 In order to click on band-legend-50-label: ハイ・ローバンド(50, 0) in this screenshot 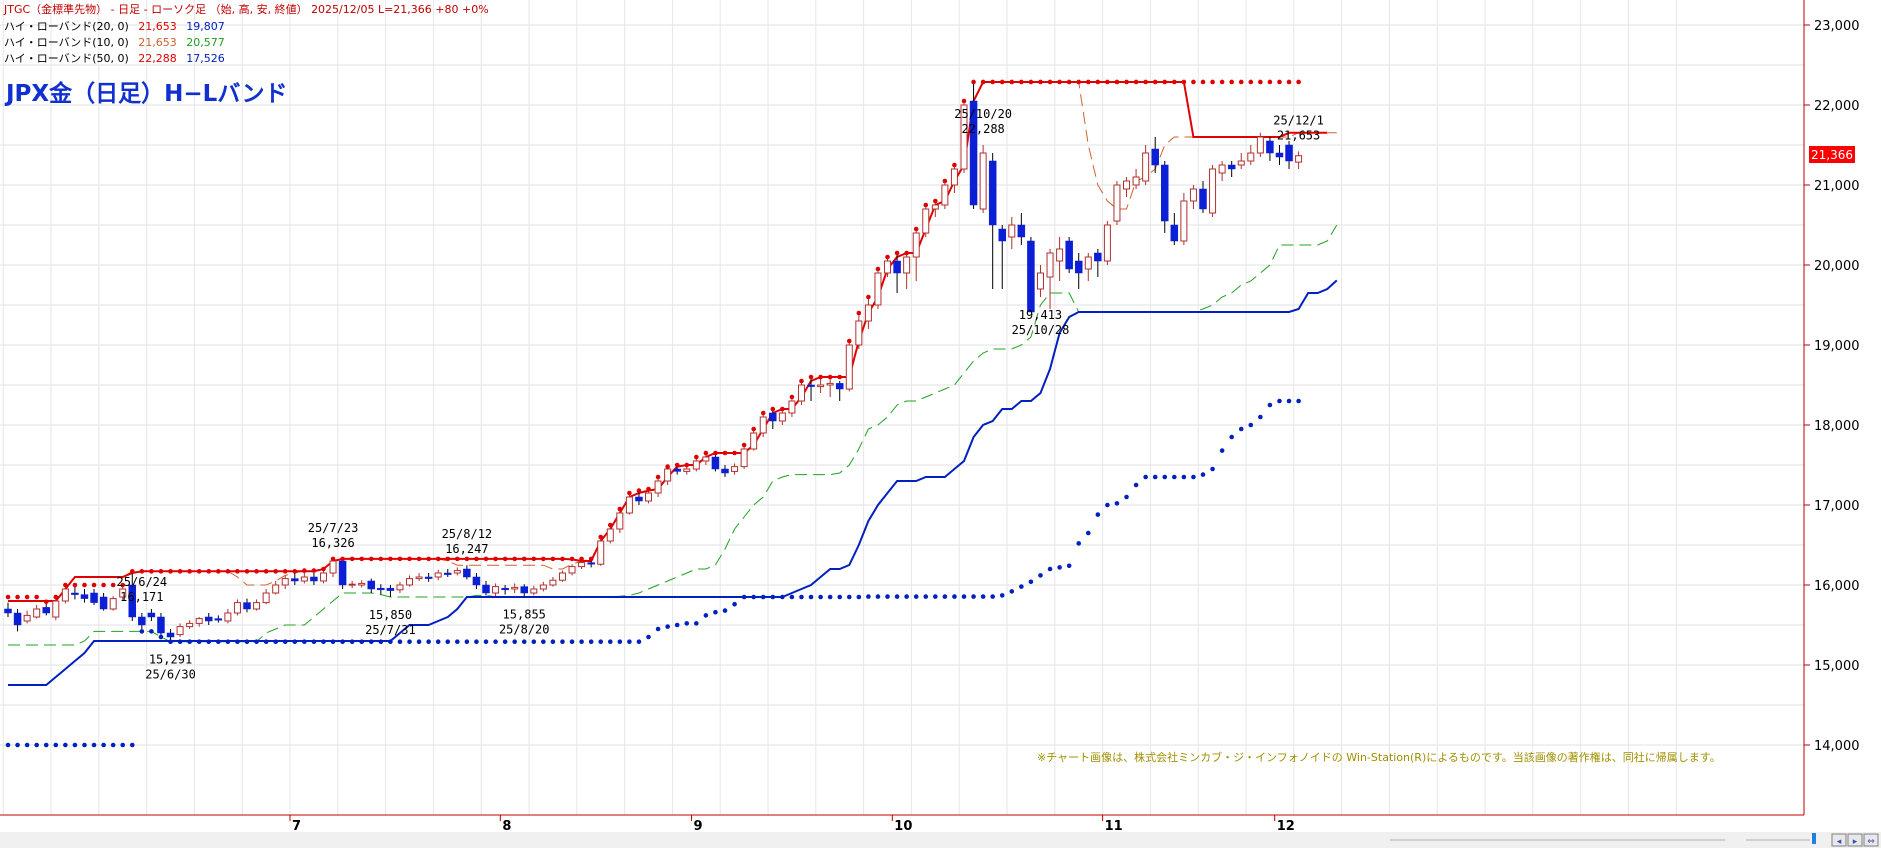, I will do `click(66, 58)`.